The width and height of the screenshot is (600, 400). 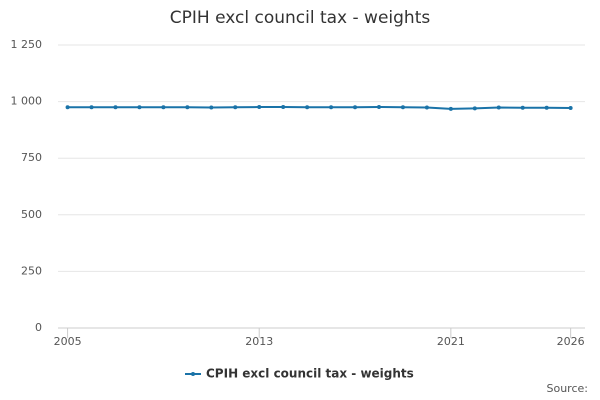 I want to click on y-tick-label: 250, so click(x=31, y=270).